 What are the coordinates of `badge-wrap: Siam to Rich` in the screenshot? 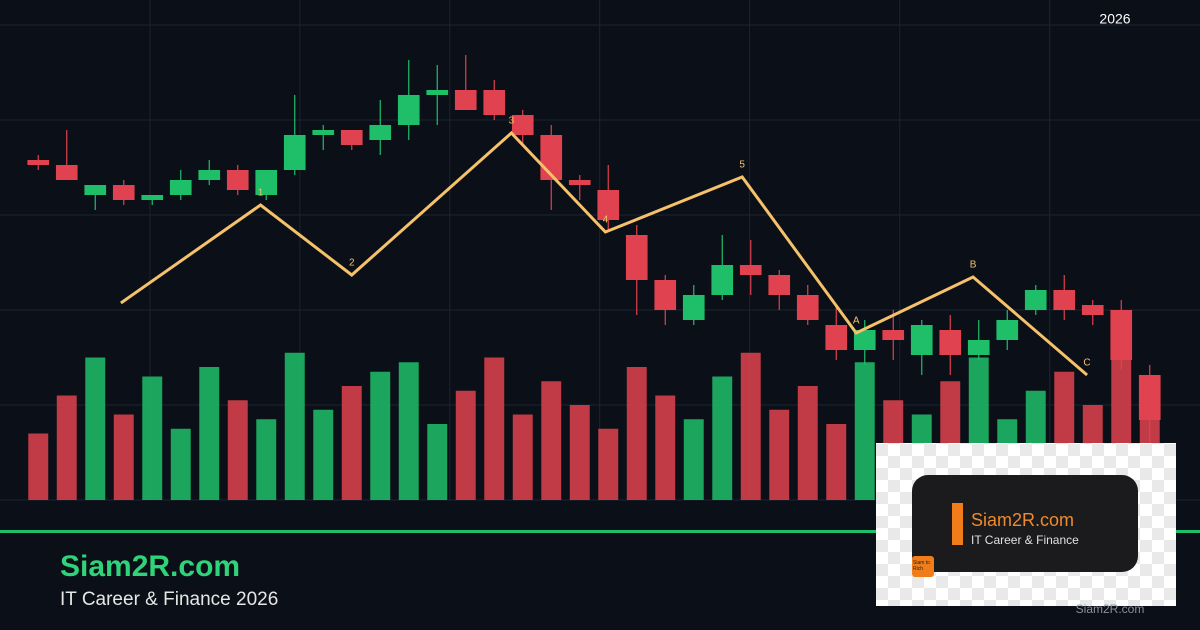 It's located at (921, 566).